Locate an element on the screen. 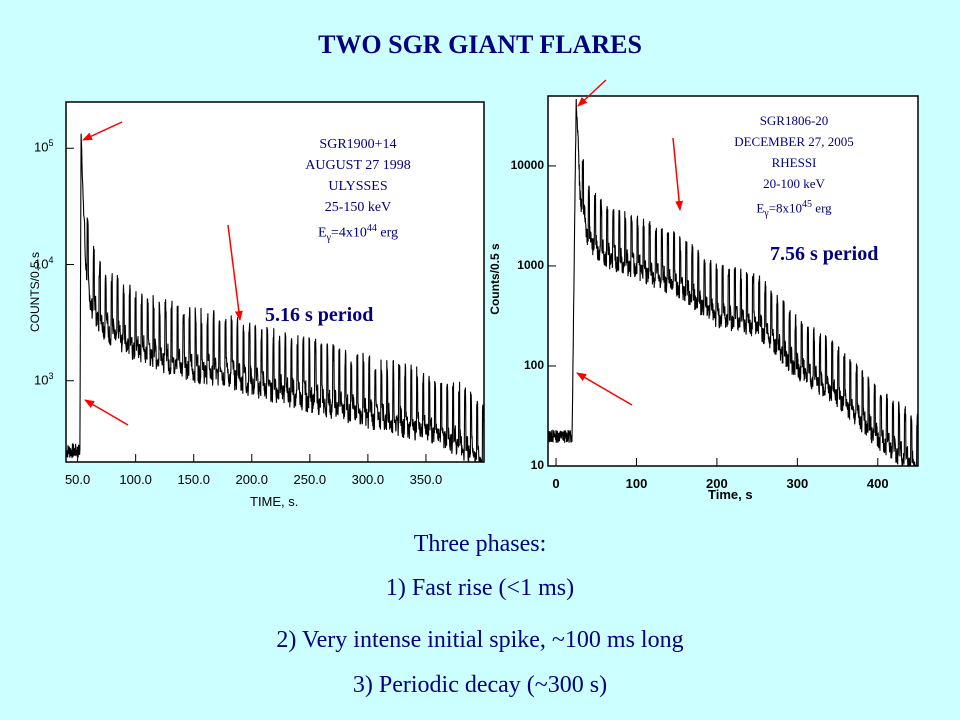  left-y-axis-label: COUNTS/0.5 s is located at coordinates (35, 292).